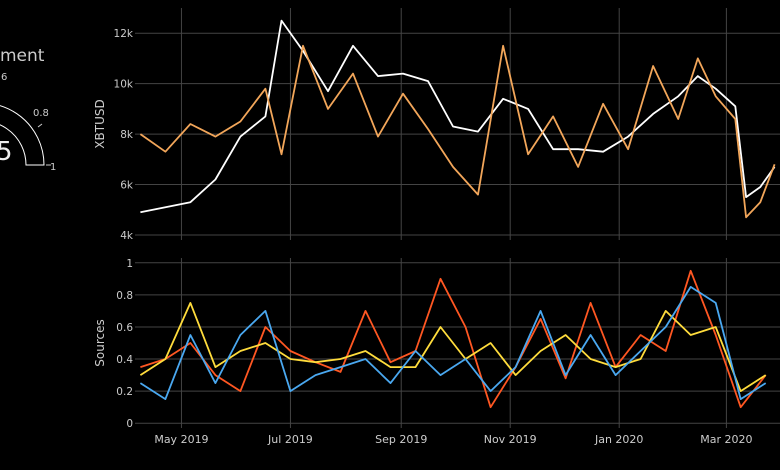 Image resolution: width=780 pixels, height=470 pixels. What do you see at coordinates (124, 296) in the screenshot?
I see `y-tick-label: 0.8` at bounding box center [124, 296].